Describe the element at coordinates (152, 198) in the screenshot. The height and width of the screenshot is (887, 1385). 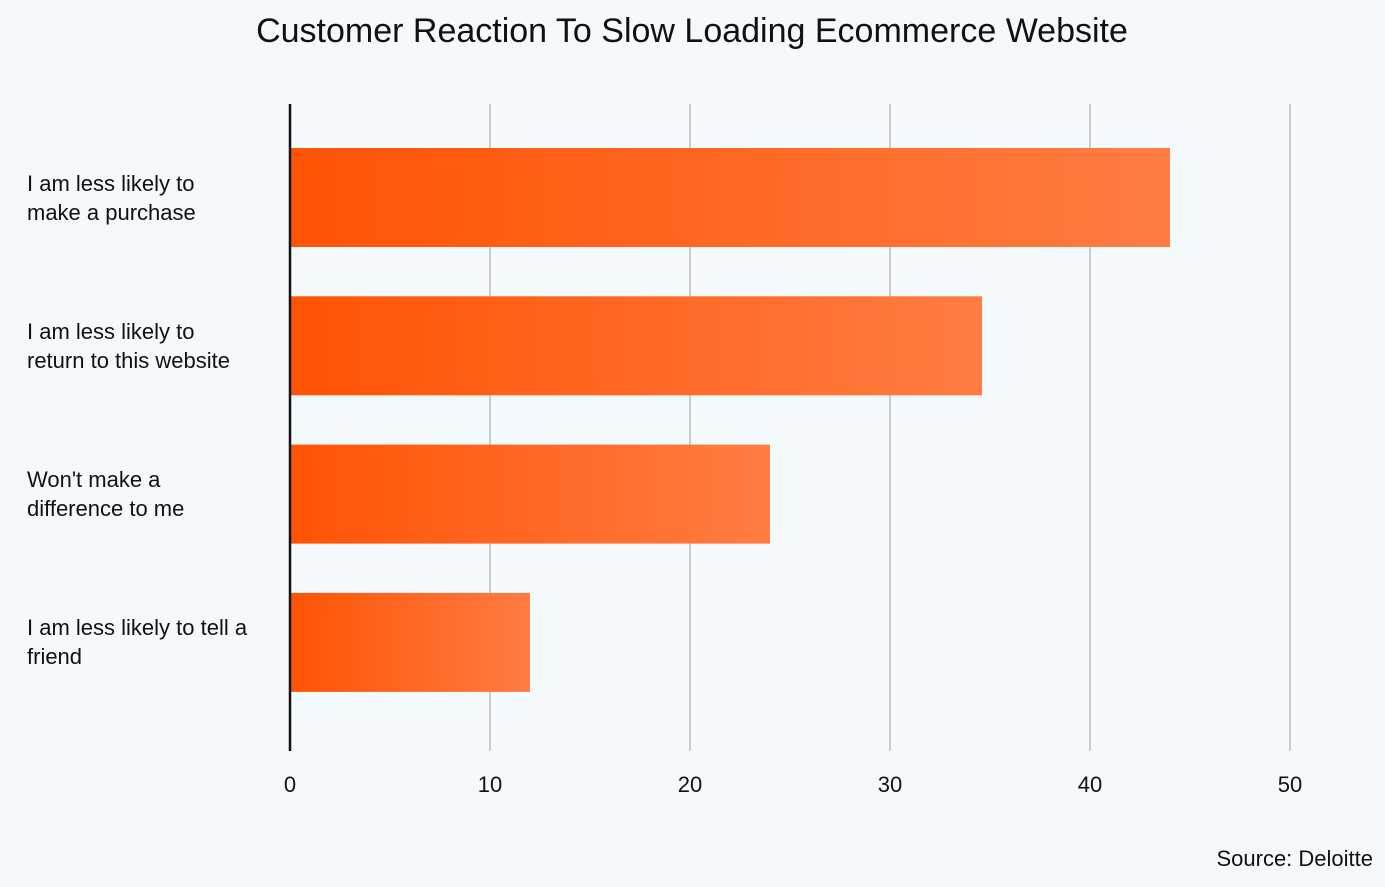
I see `category-label: I am less likely to make a purchase` at that location.